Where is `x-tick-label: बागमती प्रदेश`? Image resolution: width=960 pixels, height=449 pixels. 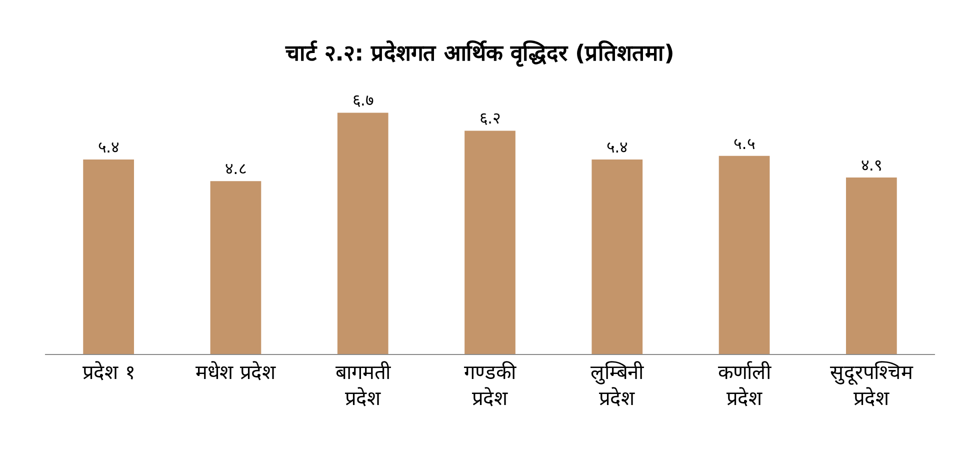 x-tick-label: बागमती प्रदेश is located at coordinates (363, 385).